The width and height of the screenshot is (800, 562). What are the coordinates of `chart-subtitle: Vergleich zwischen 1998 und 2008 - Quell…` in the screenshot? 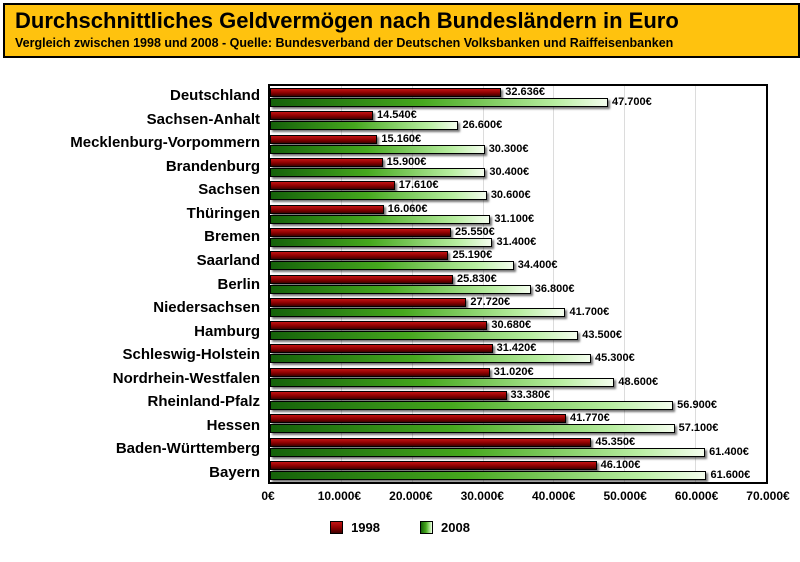 It's located at (344, 43).